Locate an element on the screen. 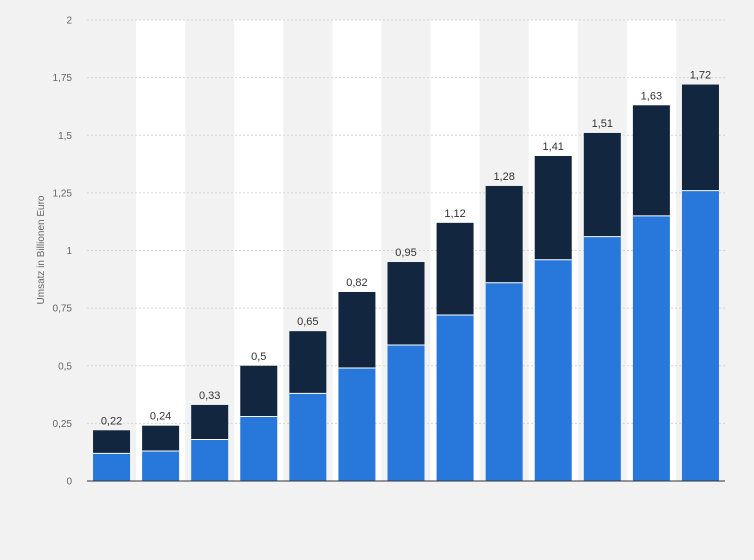 The width and height of the screenshot is (754, 560). total-label: 1,63 is located at coordinates (651, 96).